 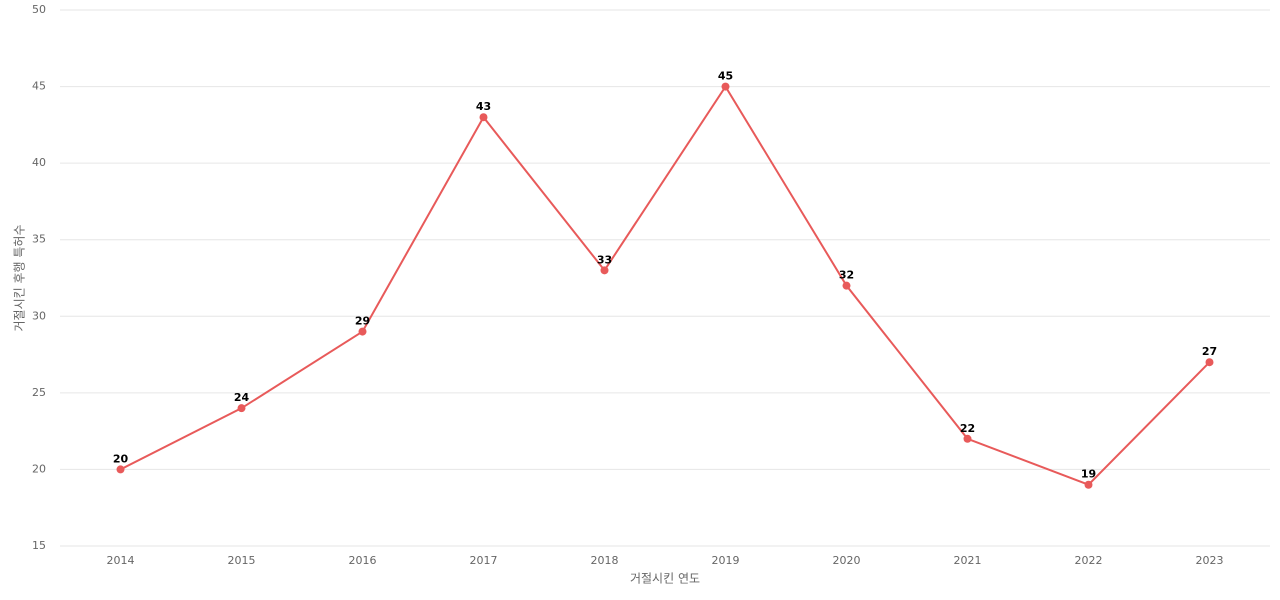 What do you see at coordinates (665, 579) in the screenshot?
I see `x-axis-title: 거절시킨 연도` at bounding box center [665, 579].